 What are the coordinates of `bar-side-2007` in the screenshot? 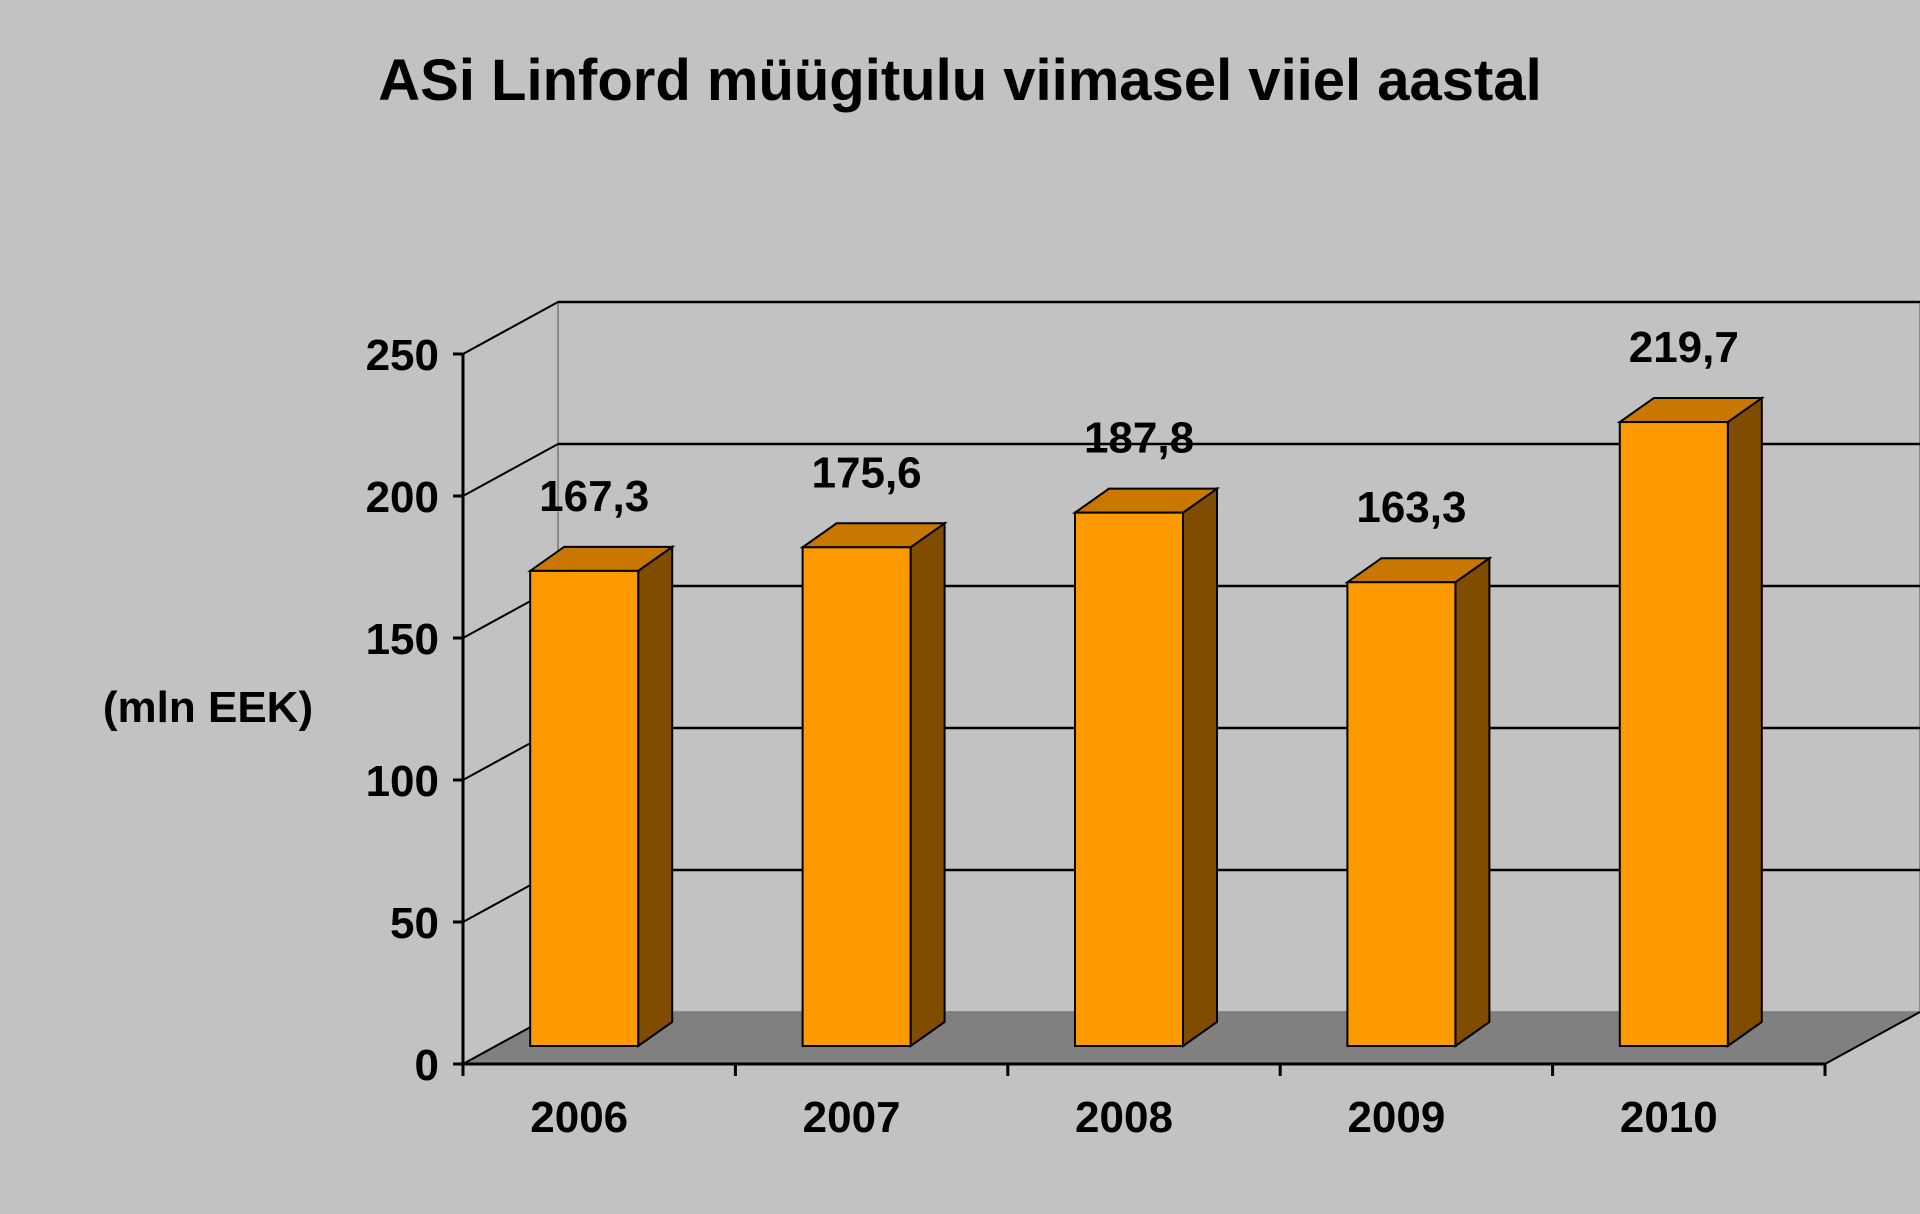 It's located at (927, 784).